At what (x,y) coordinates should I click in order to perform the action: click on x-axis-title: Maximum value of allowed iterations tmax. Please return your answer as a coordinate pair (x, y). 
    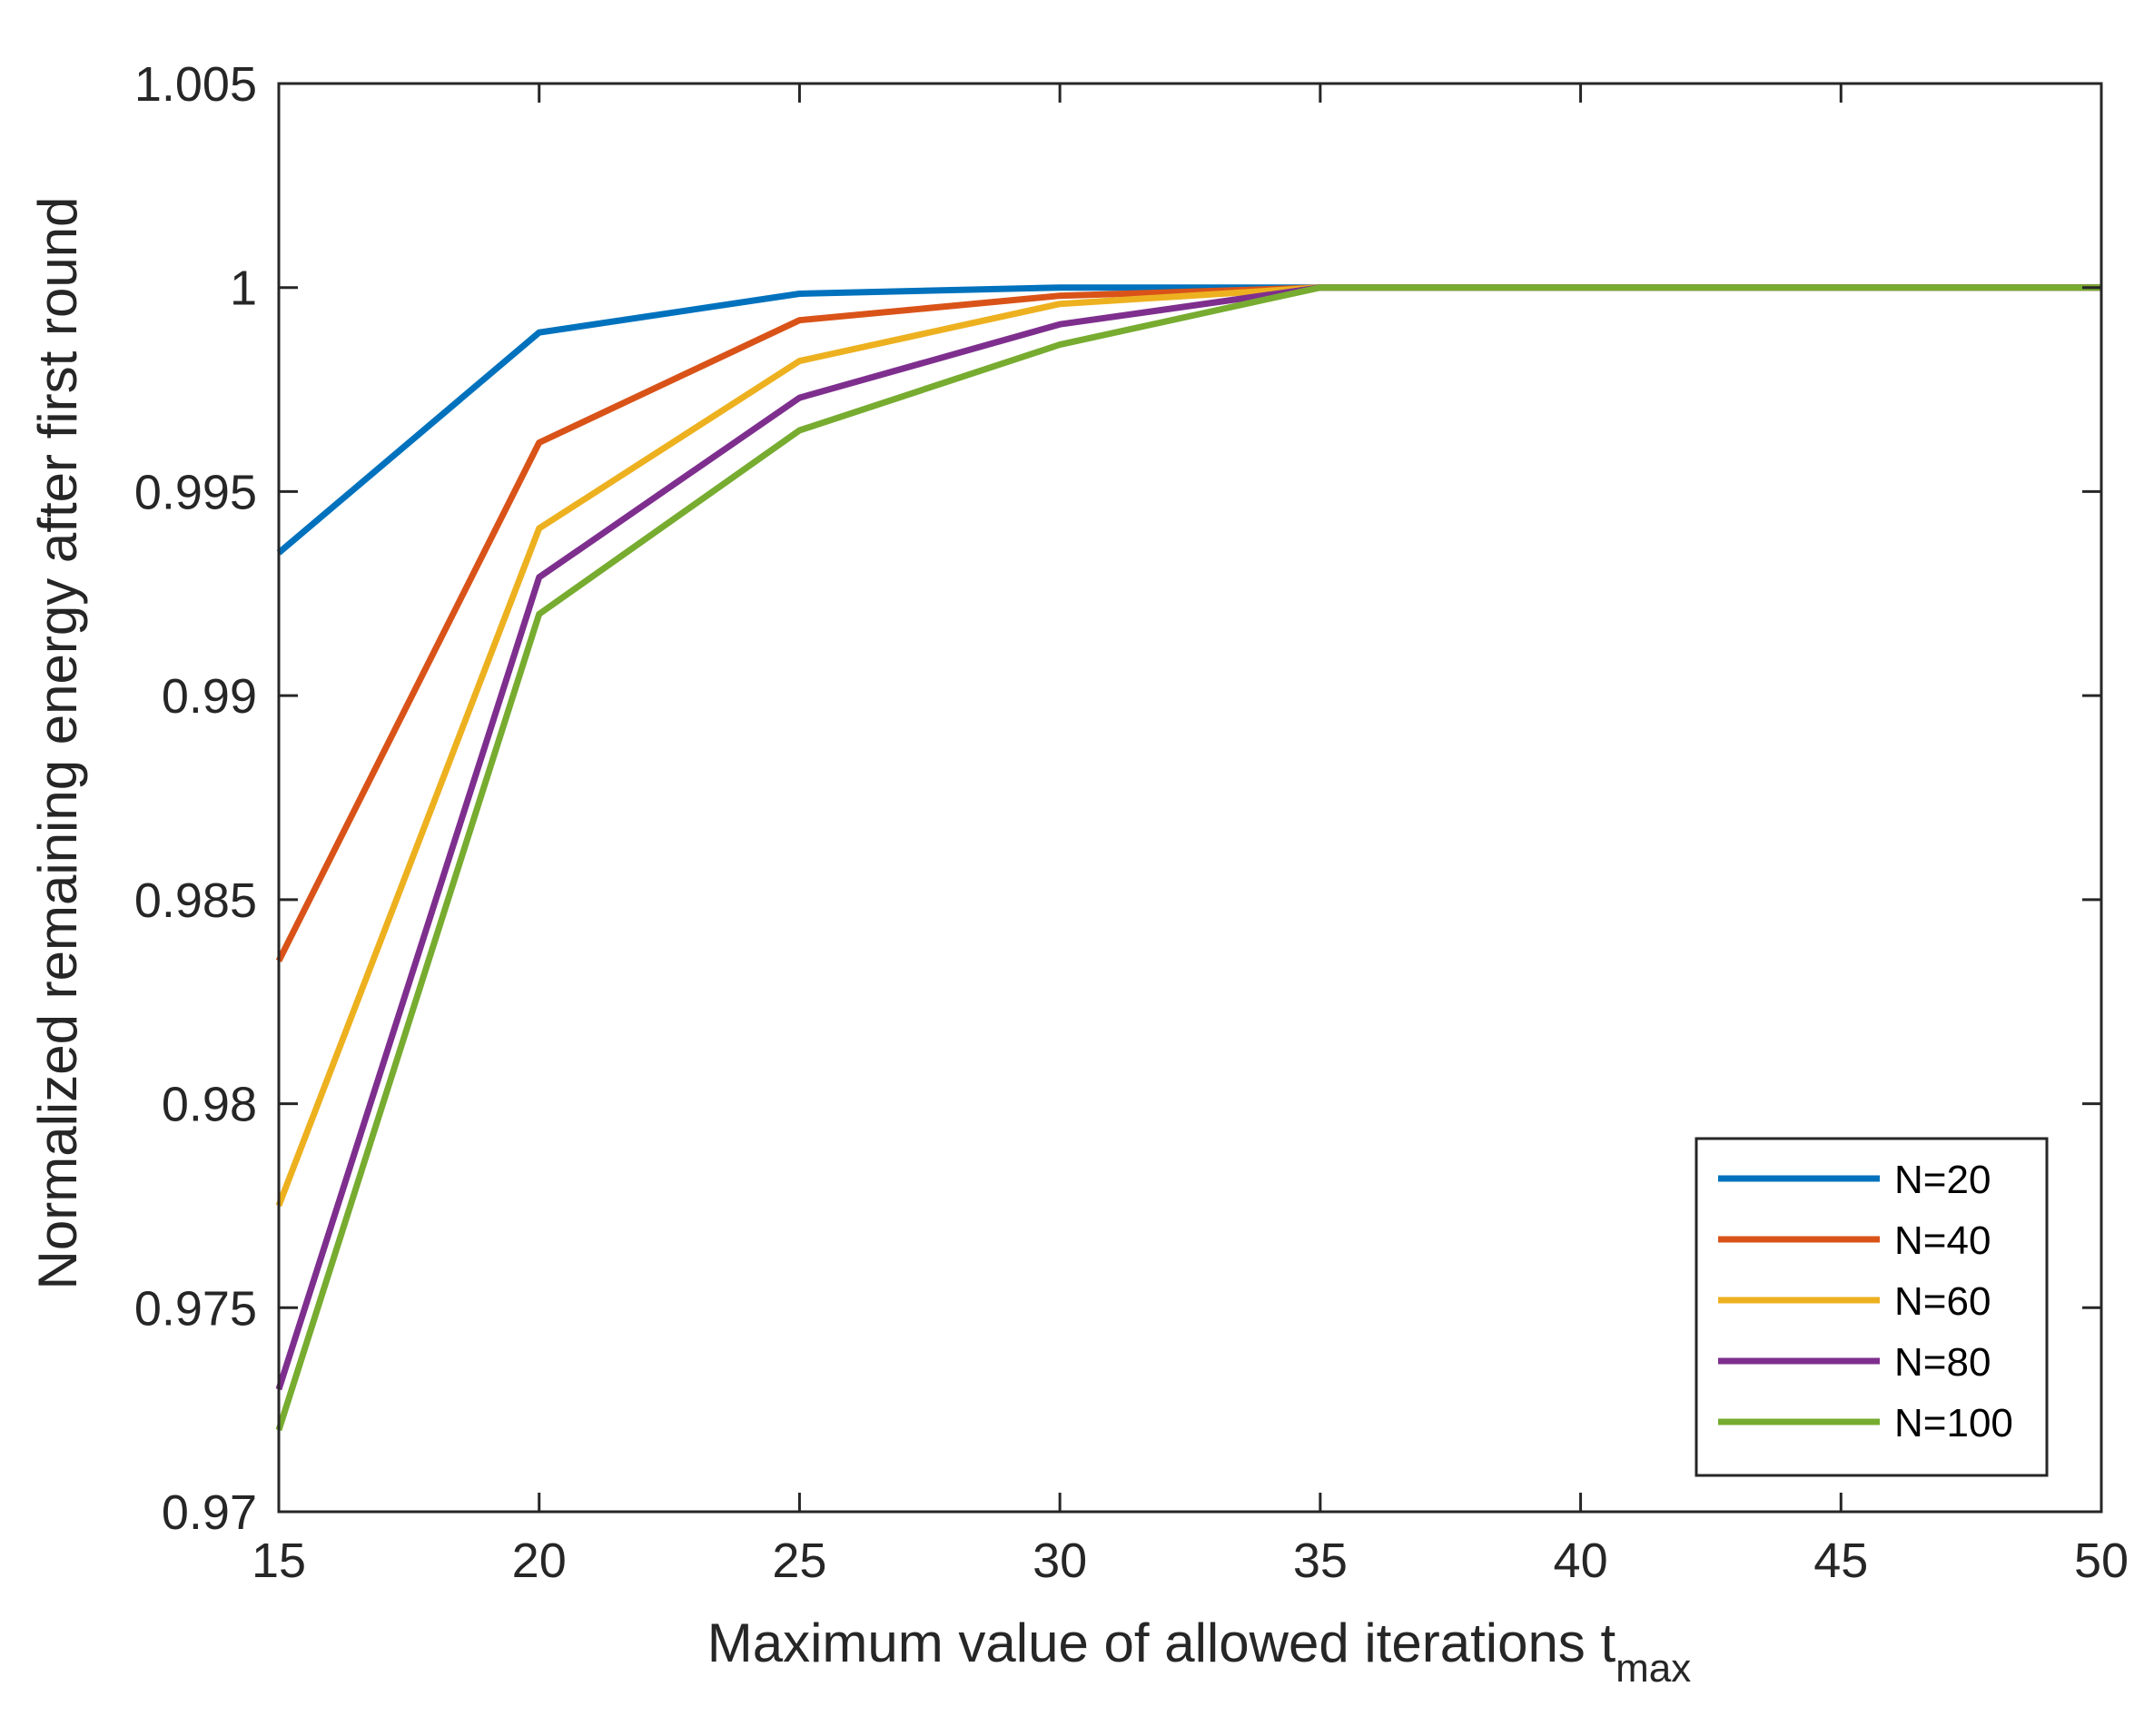
    Looking at the image, I should click on (1199, 1652).